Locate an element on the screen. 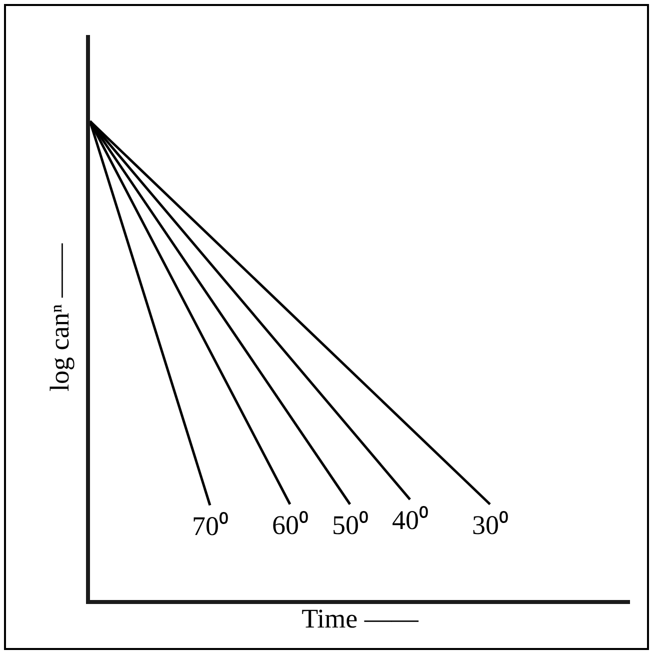 The height and width of the screenshot is (654, 653). series-label: 50⁰ is located at coordinates (350, 525).